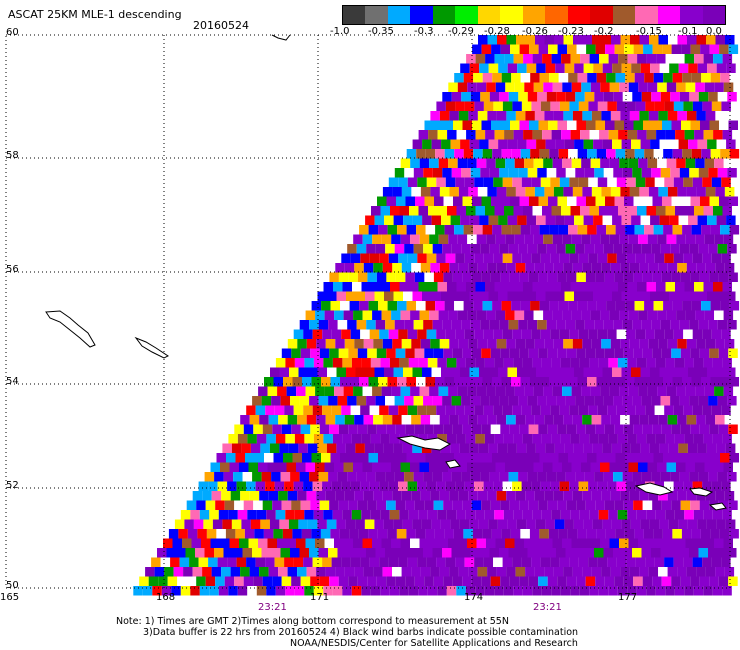  Describe the element at coordinates (649, 31) in the screenshot. I see `scale-tick-label: -0.15` at that location.